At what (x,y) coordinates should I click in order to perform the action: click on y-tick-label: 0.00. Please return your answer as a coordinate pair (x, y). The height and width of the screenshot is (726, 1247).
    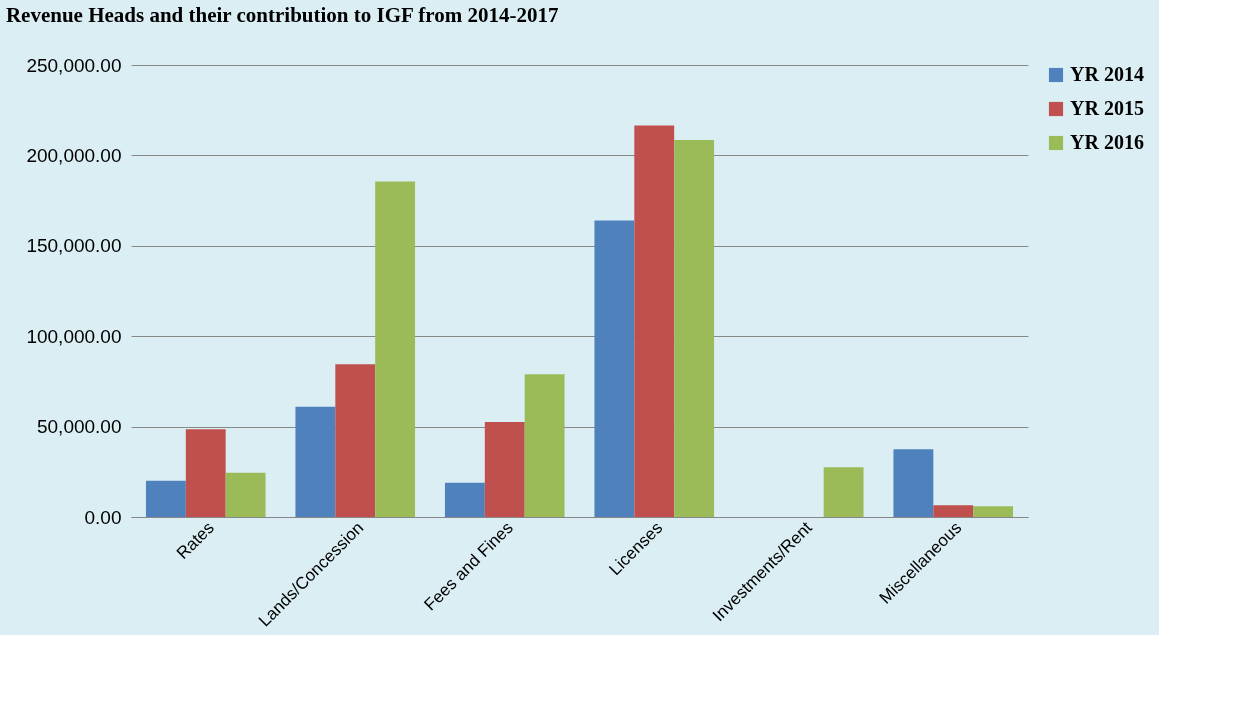
    Looking at the image, I should click on (103, 517).